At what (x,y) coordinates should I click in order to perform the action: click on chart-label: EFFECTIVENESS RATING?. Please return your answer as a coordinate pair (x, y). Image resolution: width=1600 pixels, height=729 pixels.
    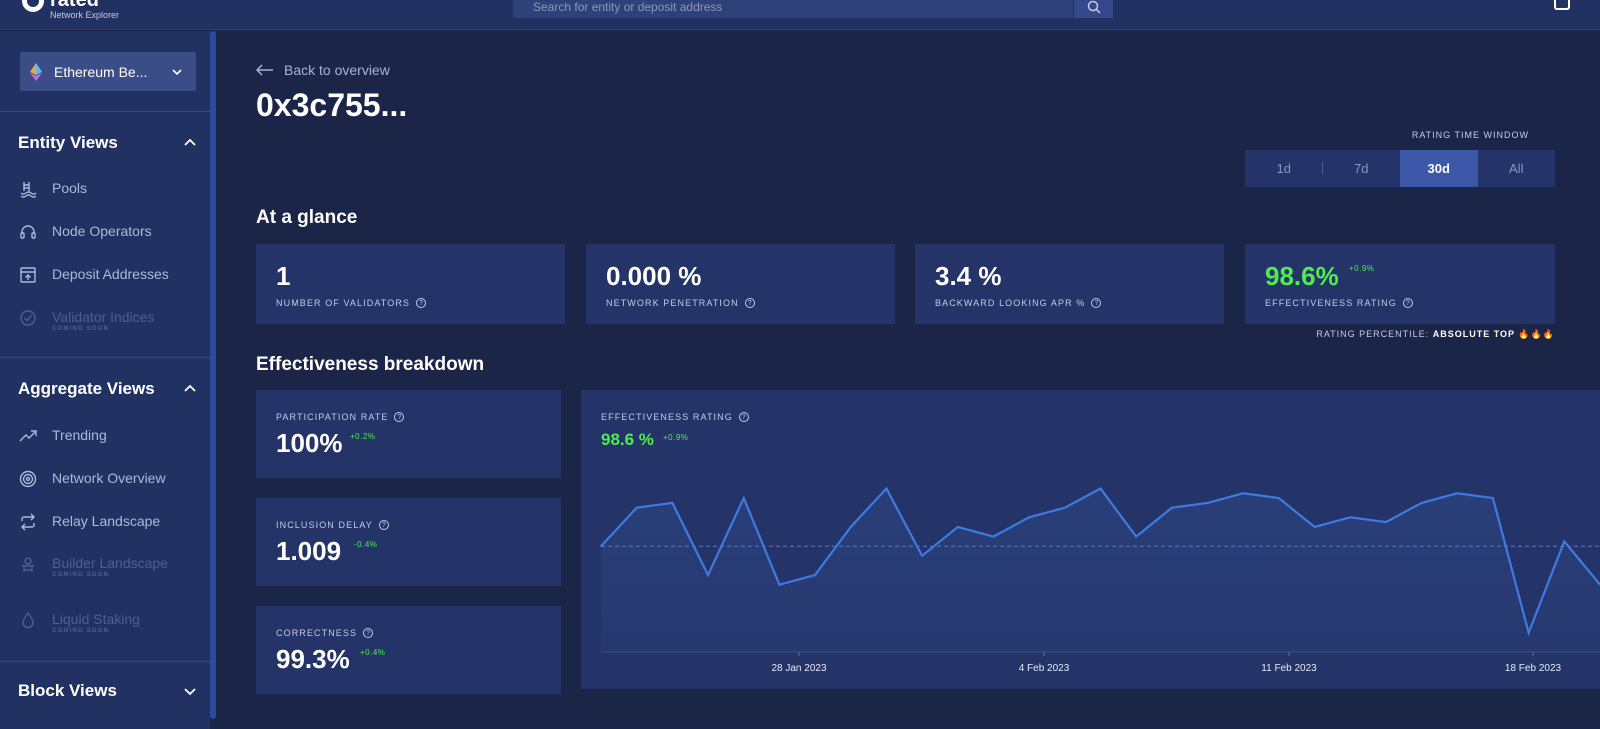
    Looking at the image, I should click on (675, 417).